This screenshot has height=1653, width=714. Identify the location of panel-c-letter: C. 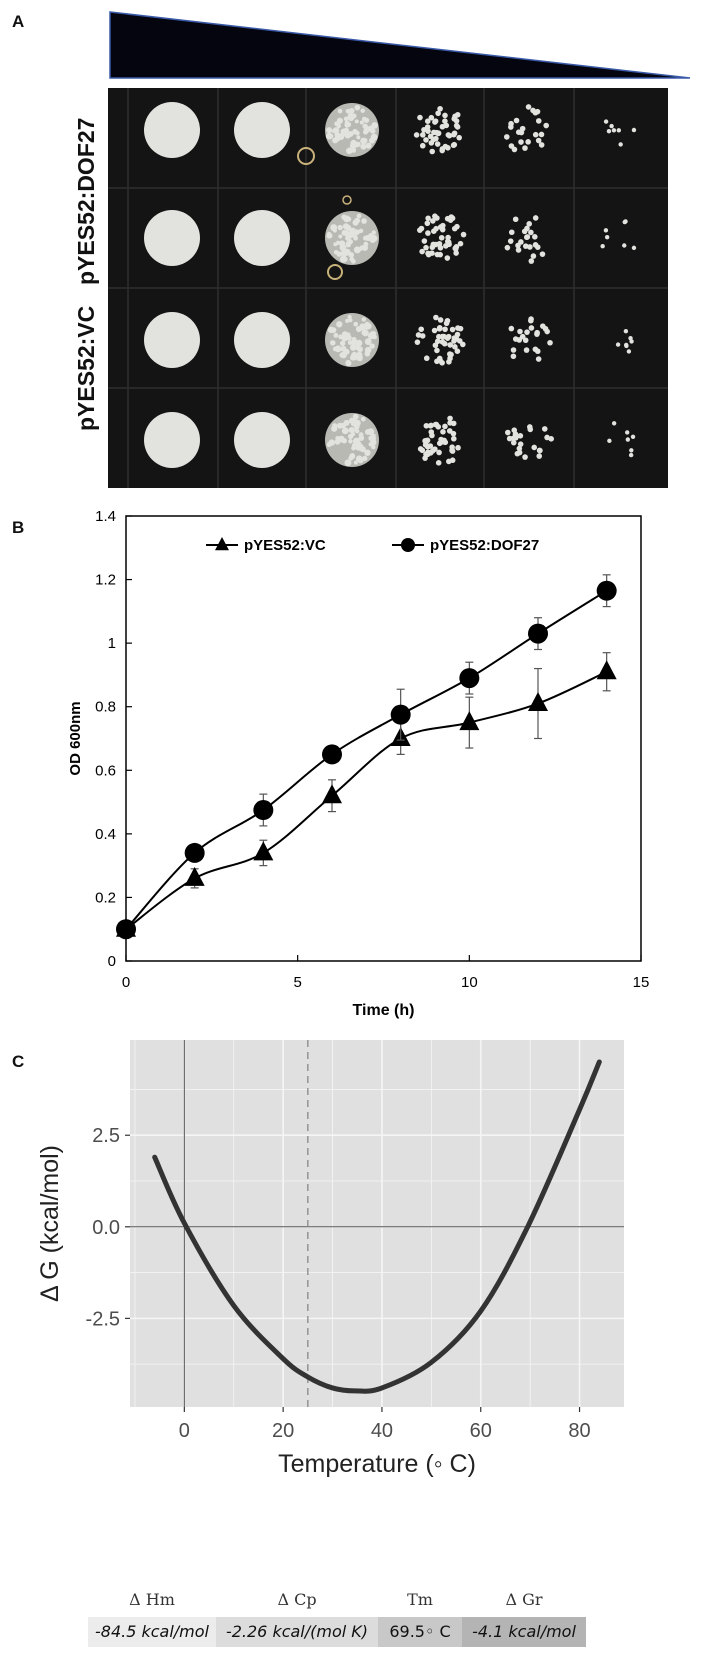
(18, 1061).